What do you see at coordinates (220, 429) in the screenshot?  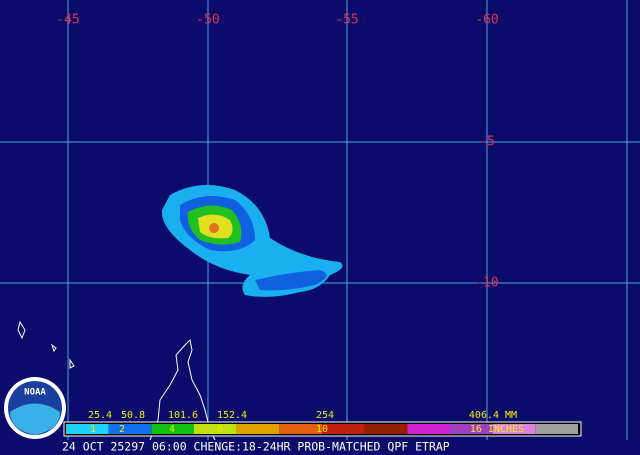 I see `inch-label: 6` at bounding box center [220, 429].